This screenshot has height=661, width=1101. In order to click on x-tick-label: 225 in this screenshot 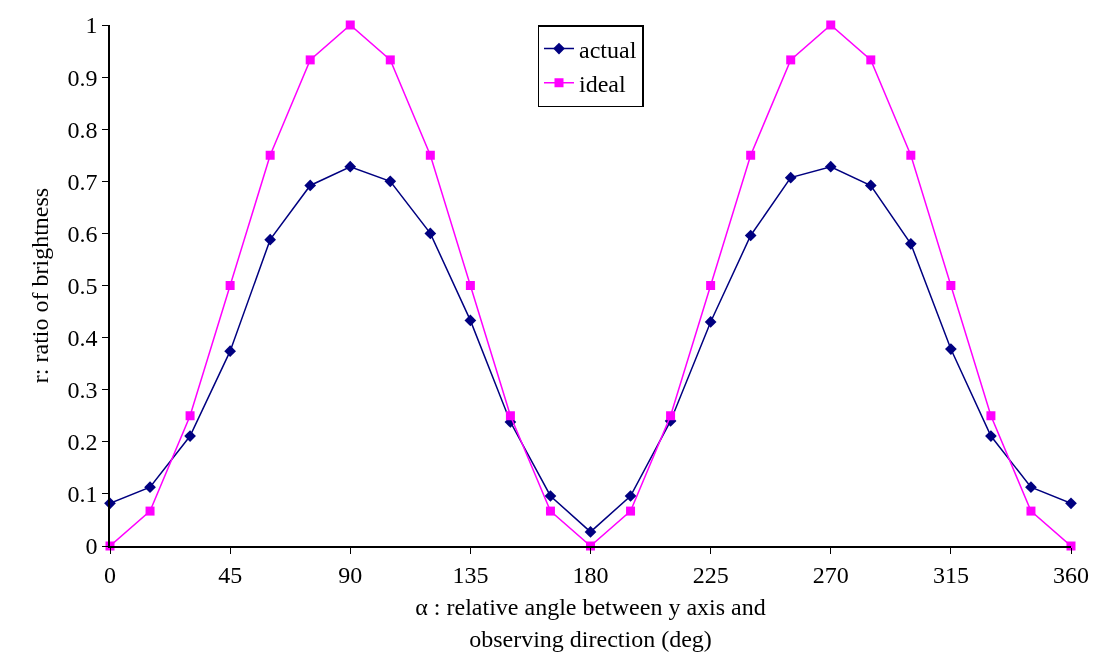, I will do `click(710, 574)`.